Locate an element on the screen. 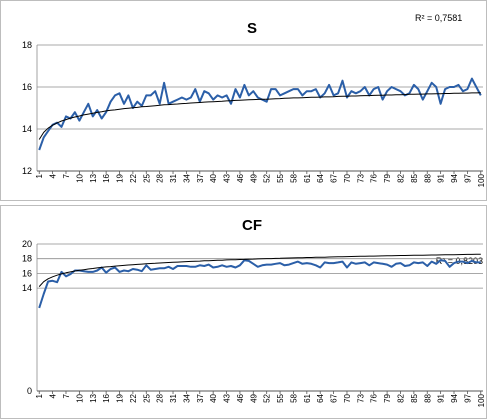 The height and width of the screenshot is (419, 487). y-tick-label-s-16: 16 is located at coordinates (27, 87).